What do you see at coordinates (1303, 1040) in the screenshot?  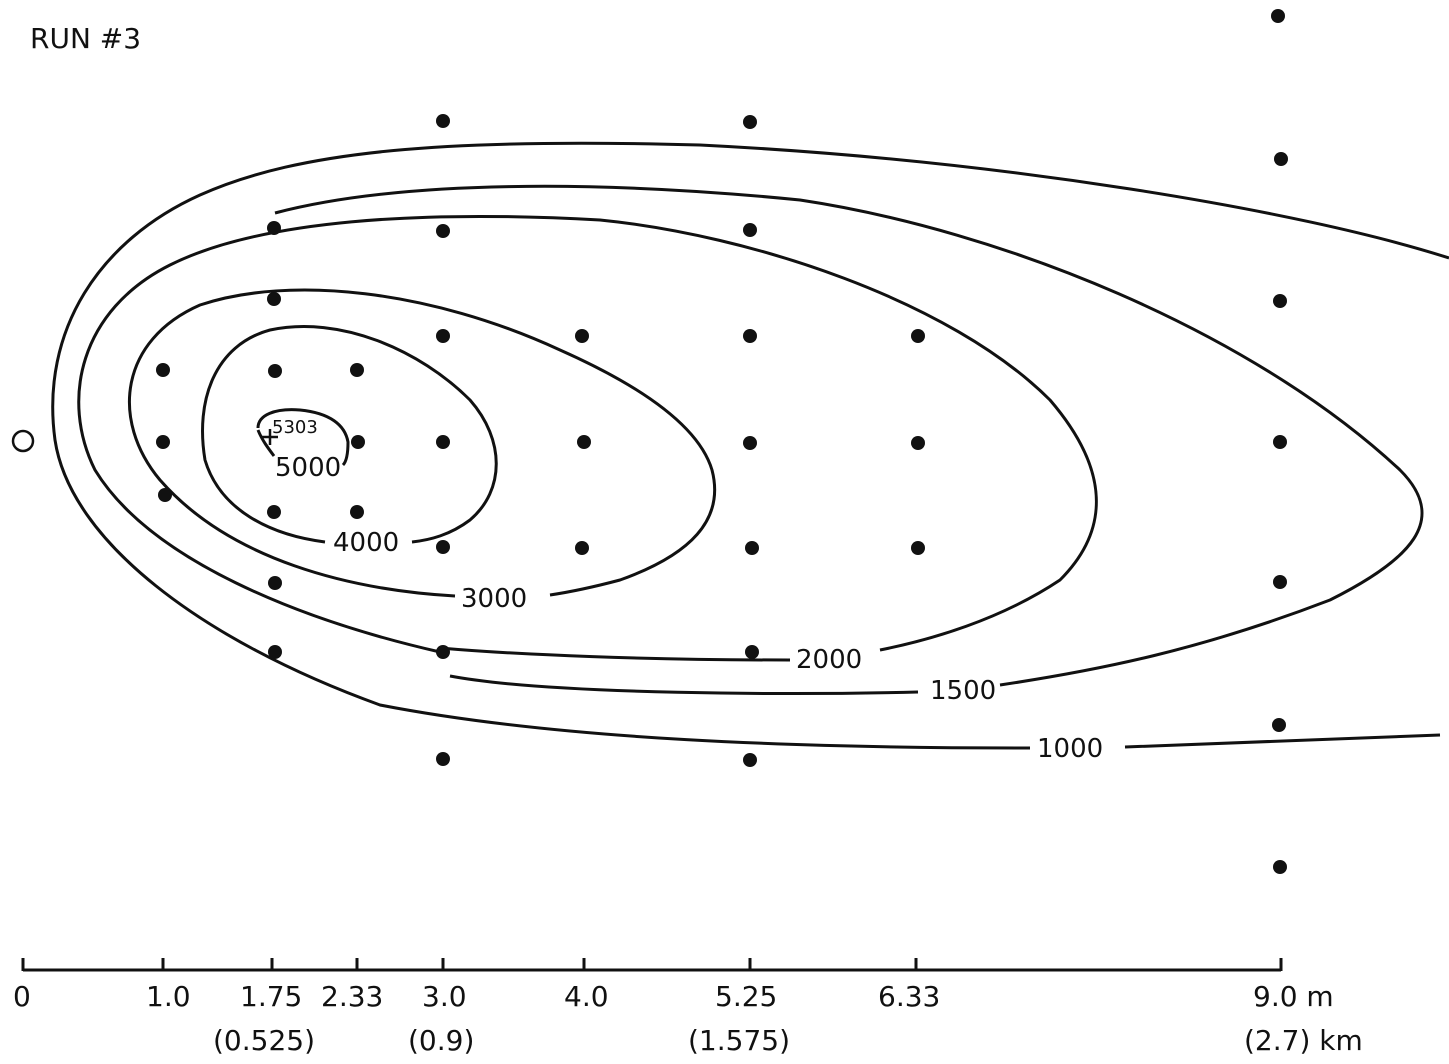 I see `tick-sublabel: (2.7) km` at bounding box center [1303, 1040].